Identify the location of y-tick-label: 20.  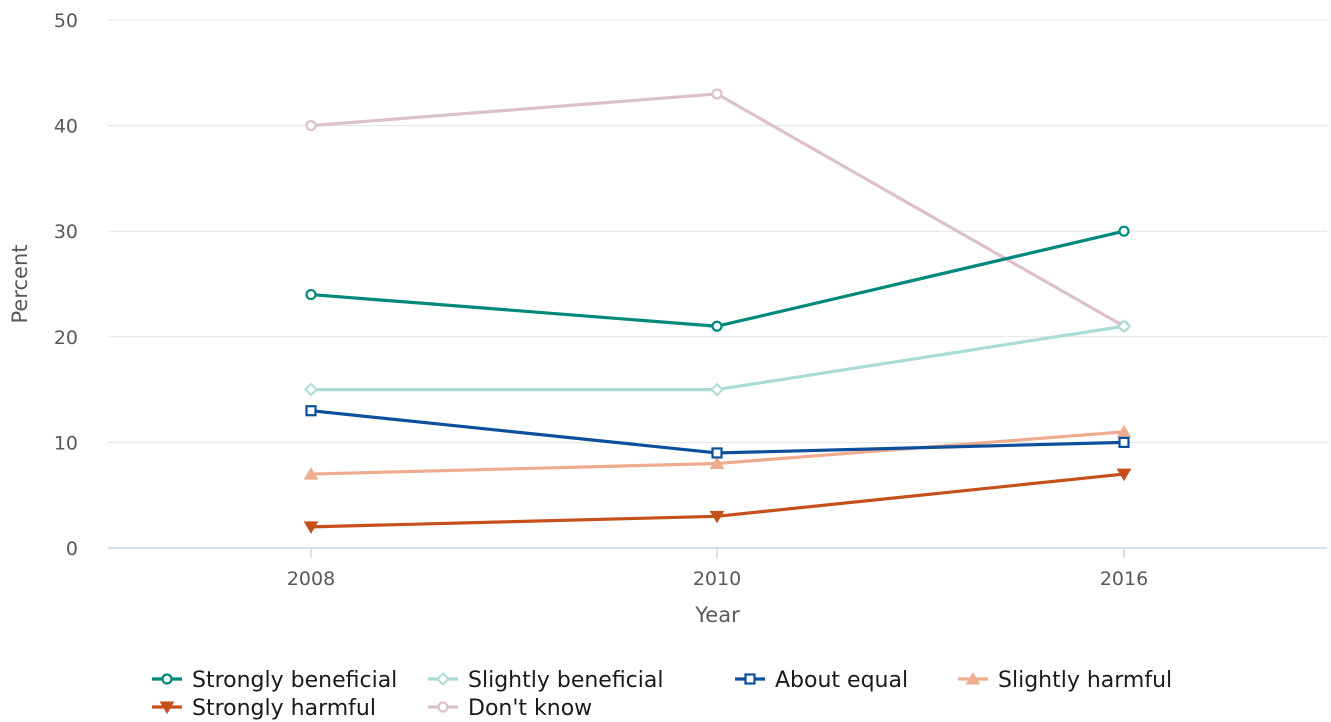
(66, 338).